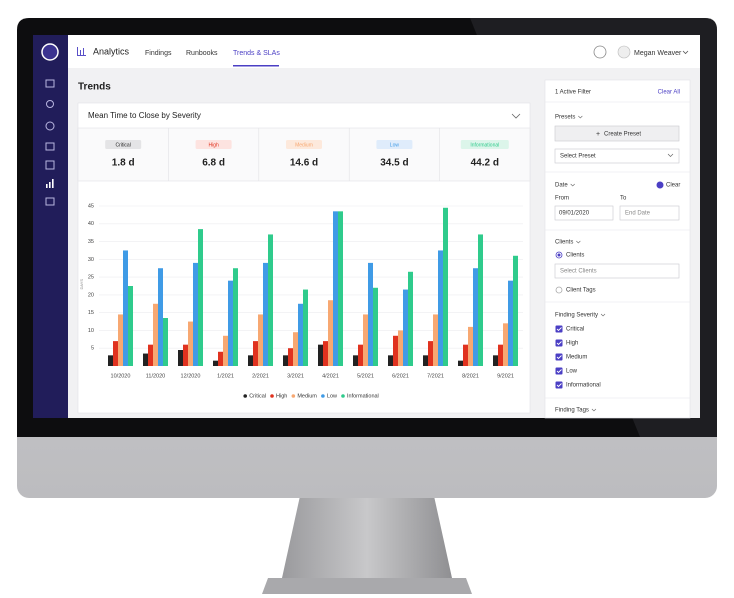  Describe the element at coordinates (617, 156) in the screenshot. I see `preset-select` at that location.